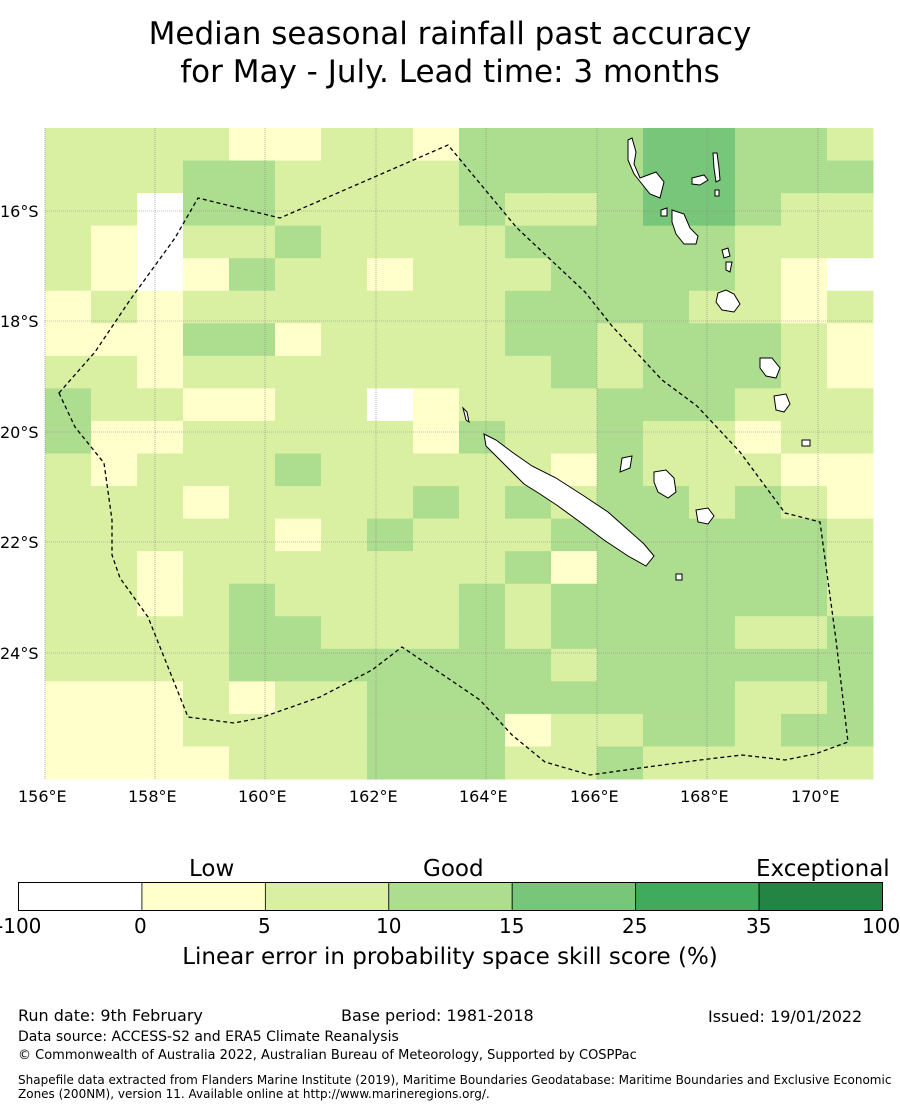  I want to click on colorbar-tick-15: 15, so click(512, 926).